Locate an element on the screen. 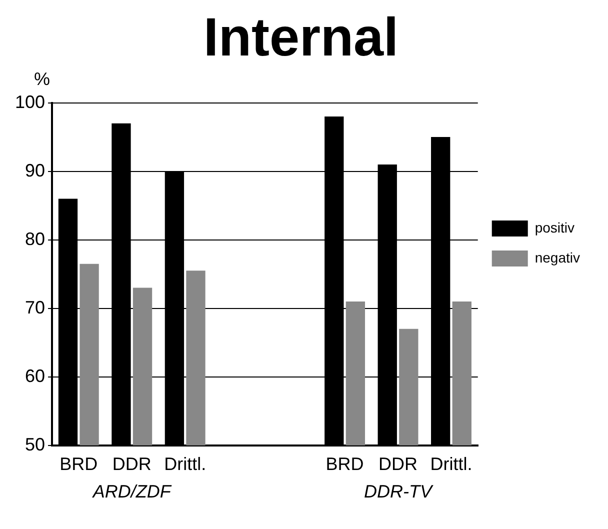 The width and height of the screenshot is (608, 529). text: DDR-TV is located at coordinates (399, 491).